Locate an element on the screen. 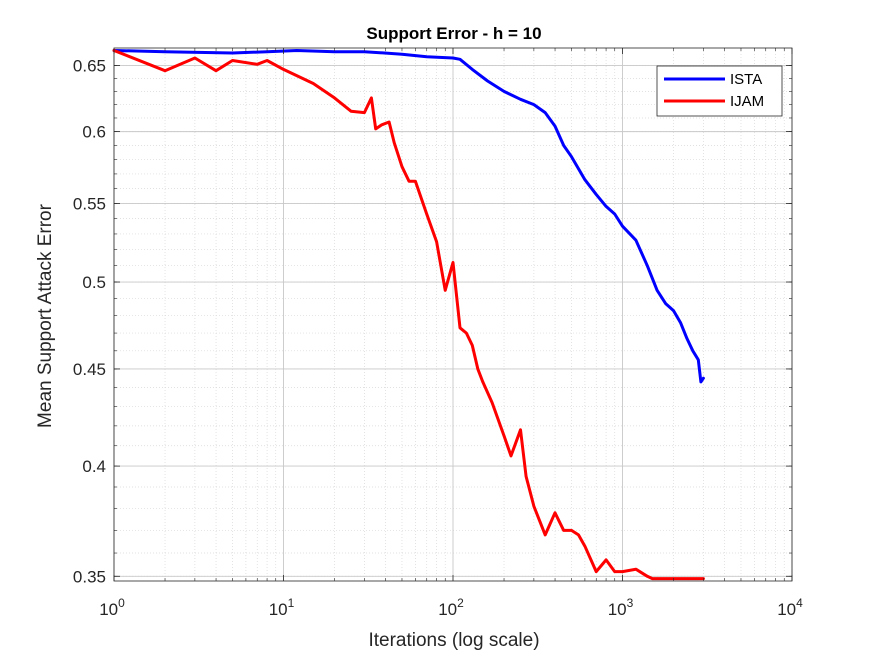 The height and width of the screenshot is (656, 875). legend-box is located at coordinates (719, 91).